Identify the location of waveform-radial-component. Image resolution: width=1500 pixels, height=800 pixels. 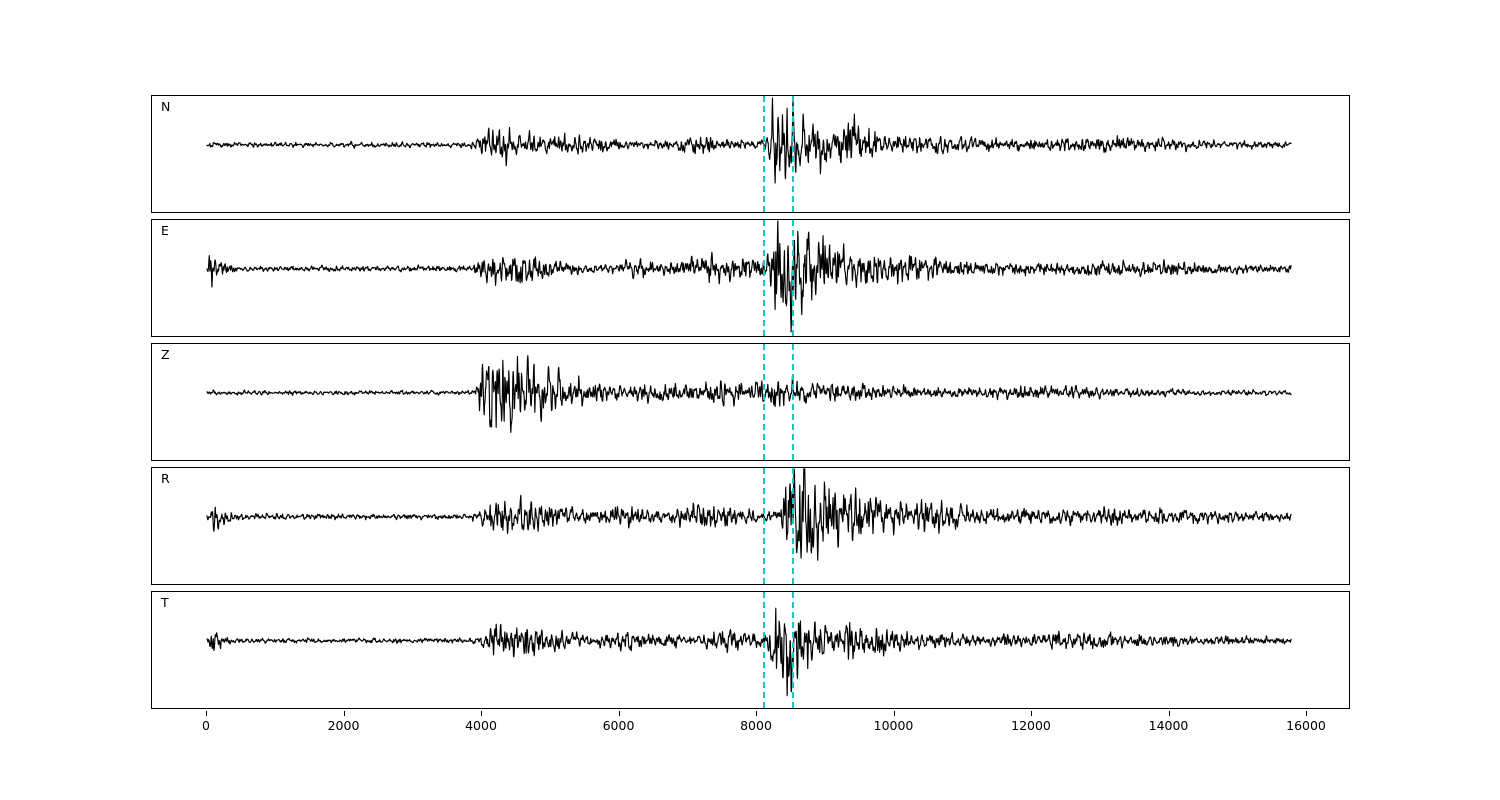
(749, 514).